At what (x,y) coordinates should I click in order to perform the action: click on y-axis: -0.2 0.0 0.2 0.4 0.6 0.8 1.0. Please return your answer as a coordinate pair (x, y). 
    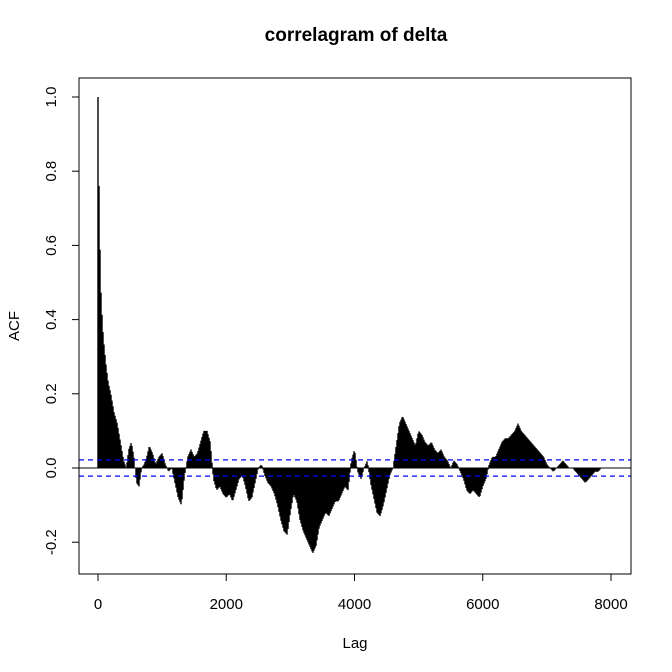
    Looking at the image, I should click on (61, 321).